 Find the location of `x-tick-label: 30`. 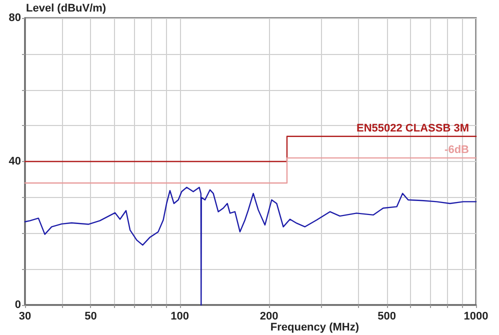

x-tick-label: 30 is located at coordinates (25, 316).